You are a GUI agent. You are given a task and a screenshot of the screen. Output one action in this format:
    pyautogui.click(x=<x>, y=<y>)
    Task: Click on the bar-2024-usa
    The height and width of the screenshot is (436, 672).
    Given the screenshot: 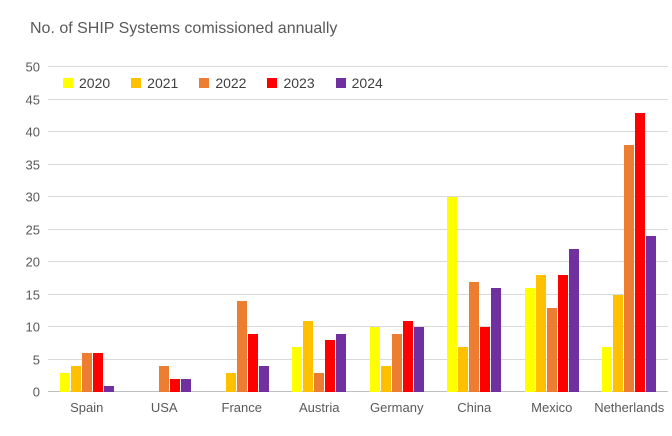 What is the action you would take?
    pyautogui.click(x=186, y=385)
    